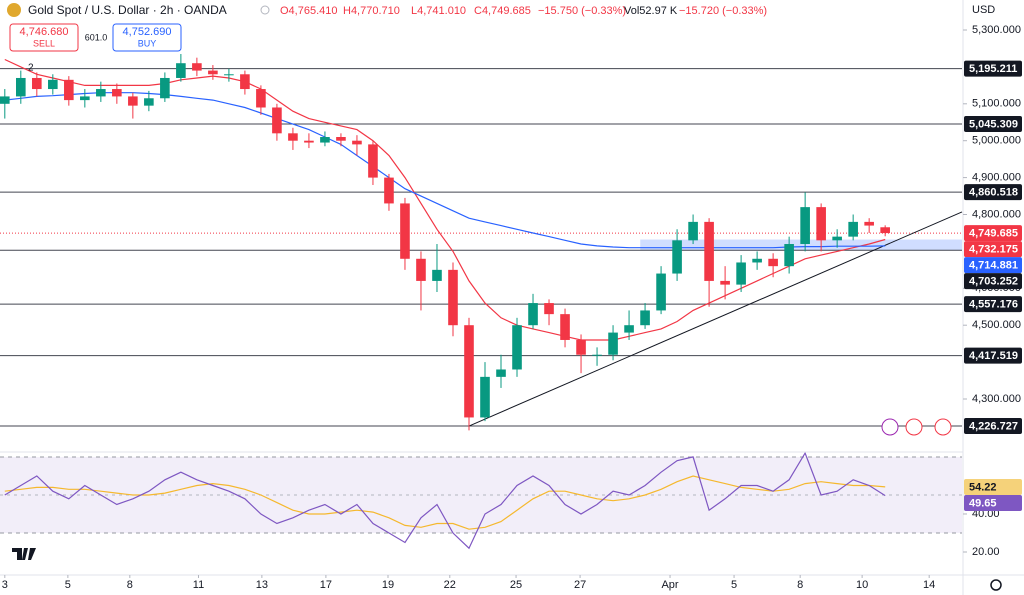  I want to click on settings-icon, so click(996, 585).